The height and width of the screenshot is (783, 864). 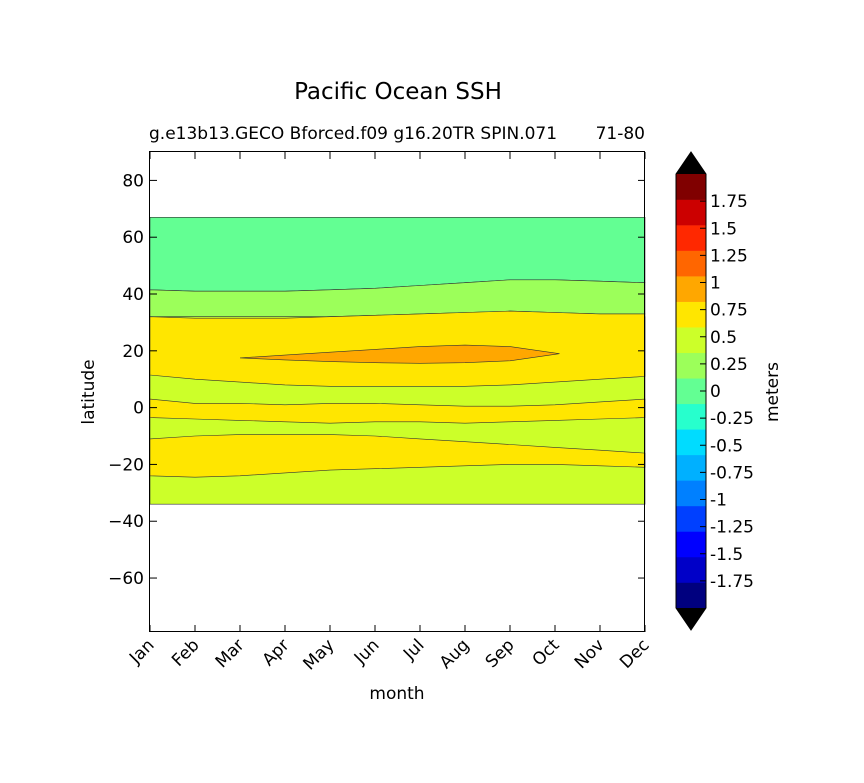 What do you see at coordinates (732, 582) in the screenshot?
I see `colorbar-tick-label: -1.75` at bounding box center [732, 582].